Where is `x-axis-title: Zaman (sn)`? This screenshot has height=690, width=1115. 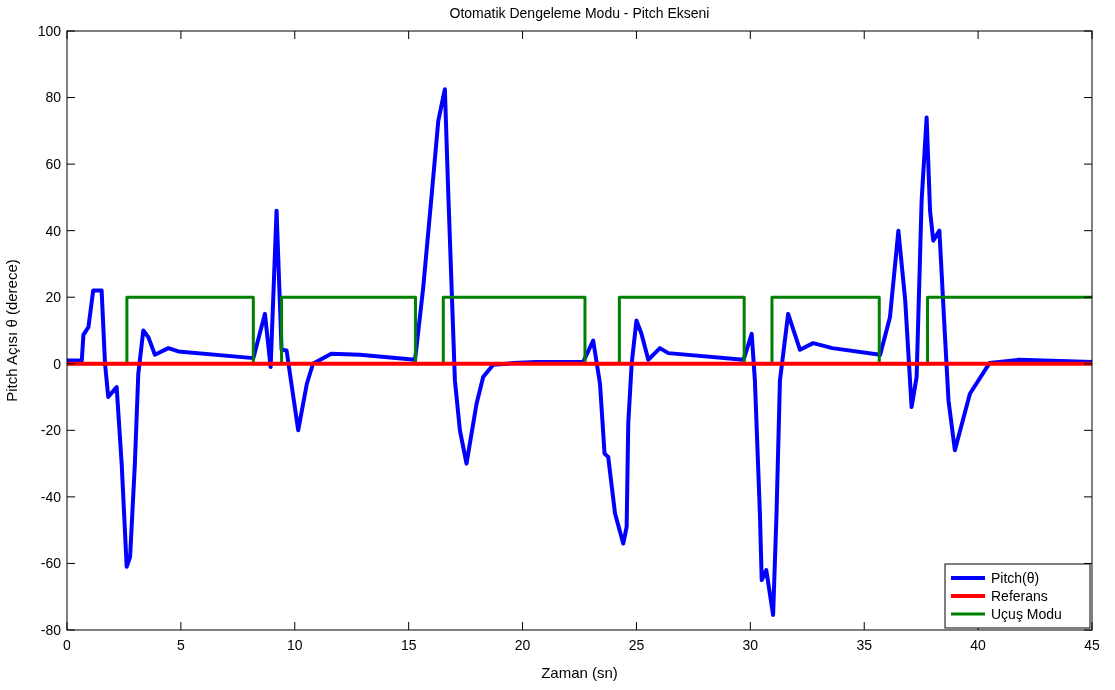 x-axis-title: Zaman (sn) is located at coordinates (579, 672).